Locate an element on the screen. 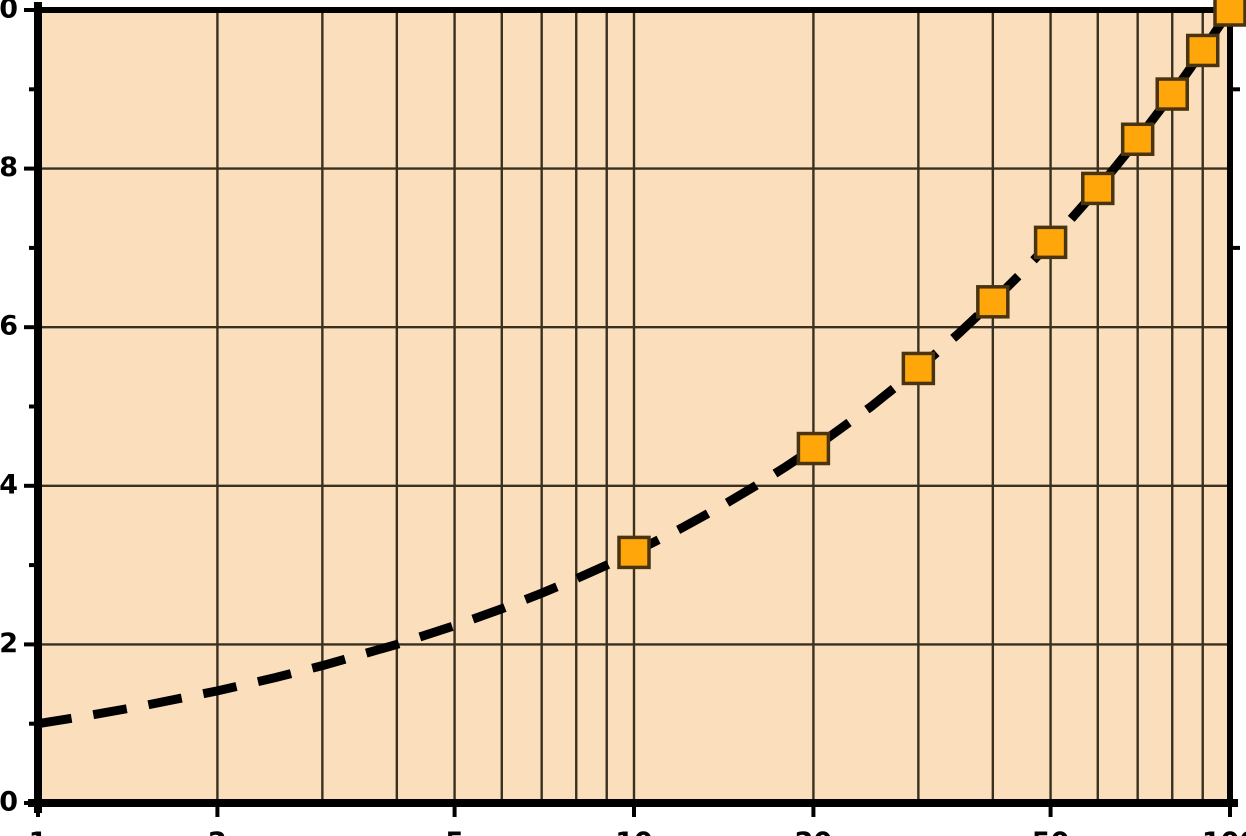 The image size is (1246, 836). right-axis-minor-ticks is located at coordinates (1235, 168).